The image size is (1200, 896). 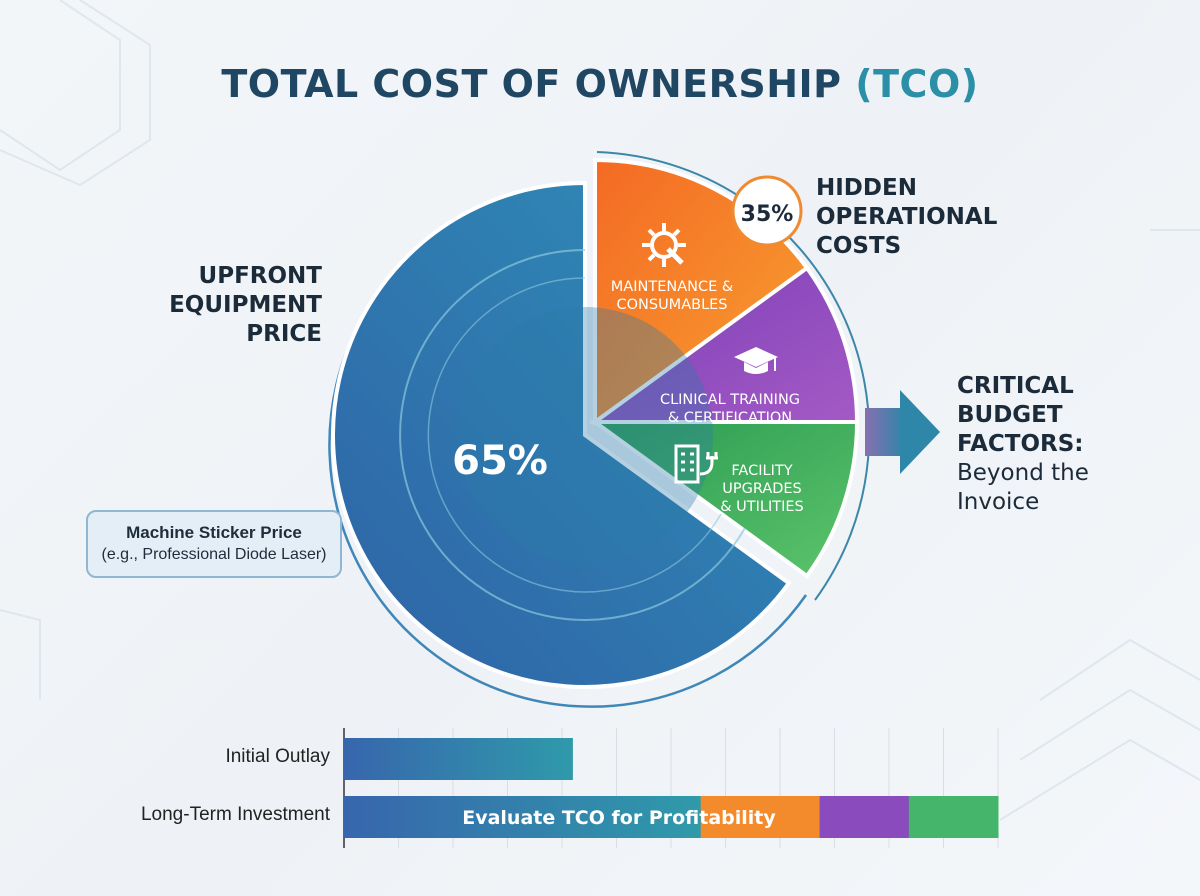 What do you see at coordinates (730, 400) in the screenshot?
I see `slice-label-training: CLINICAL TRAINING` at bounding box center [730, 400].